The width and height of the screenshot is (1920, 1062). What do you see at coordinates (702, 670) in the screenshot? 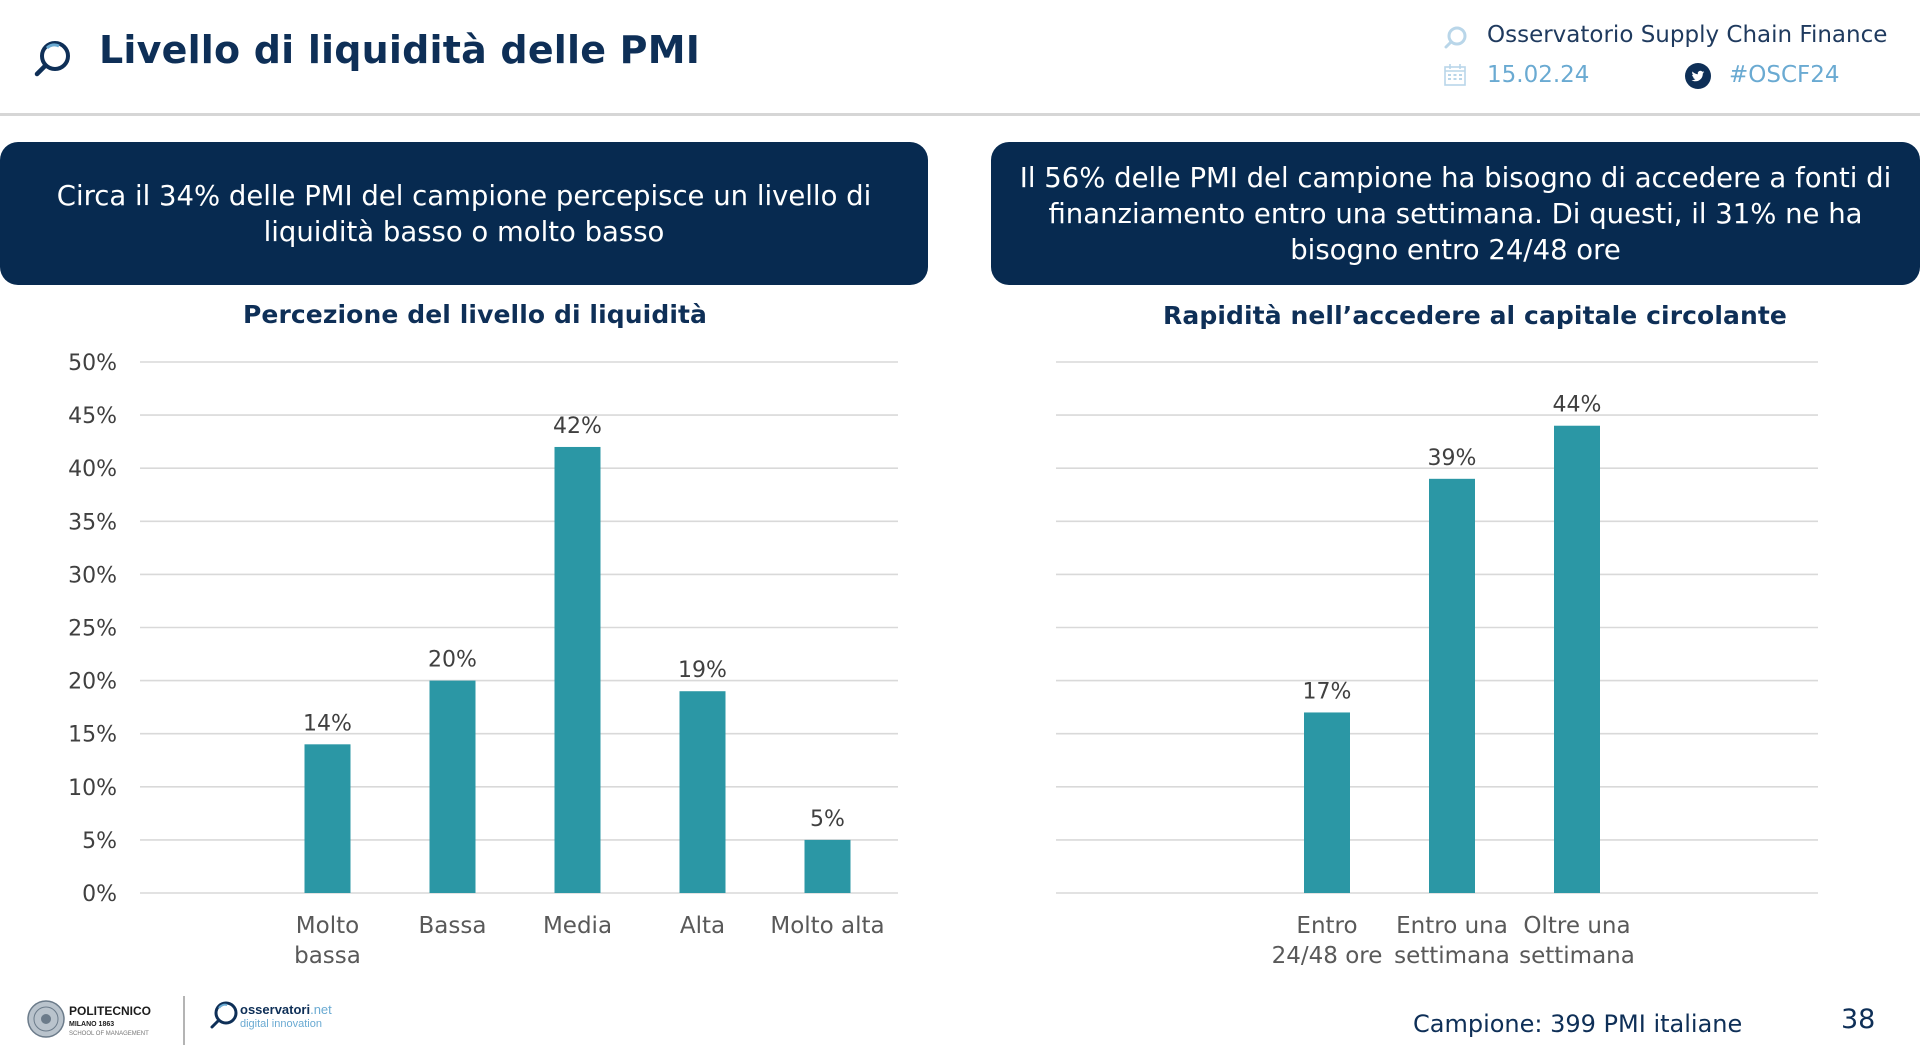
I see `data-label: 19%` at bounding box center [702, 670].